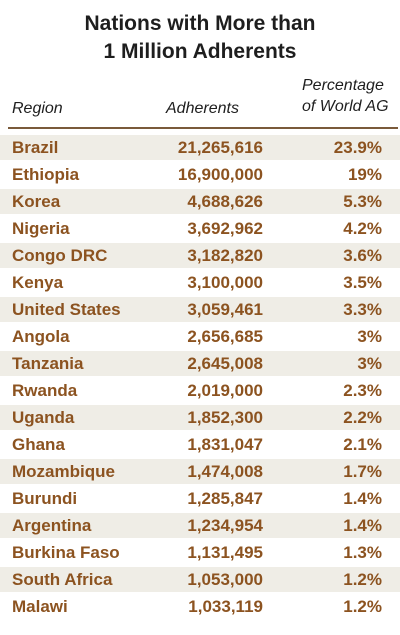 The width and height of the screenshot is (400, 635). I want to click on table-row: United States 3,059,461 3.3%, so click(200, 309).